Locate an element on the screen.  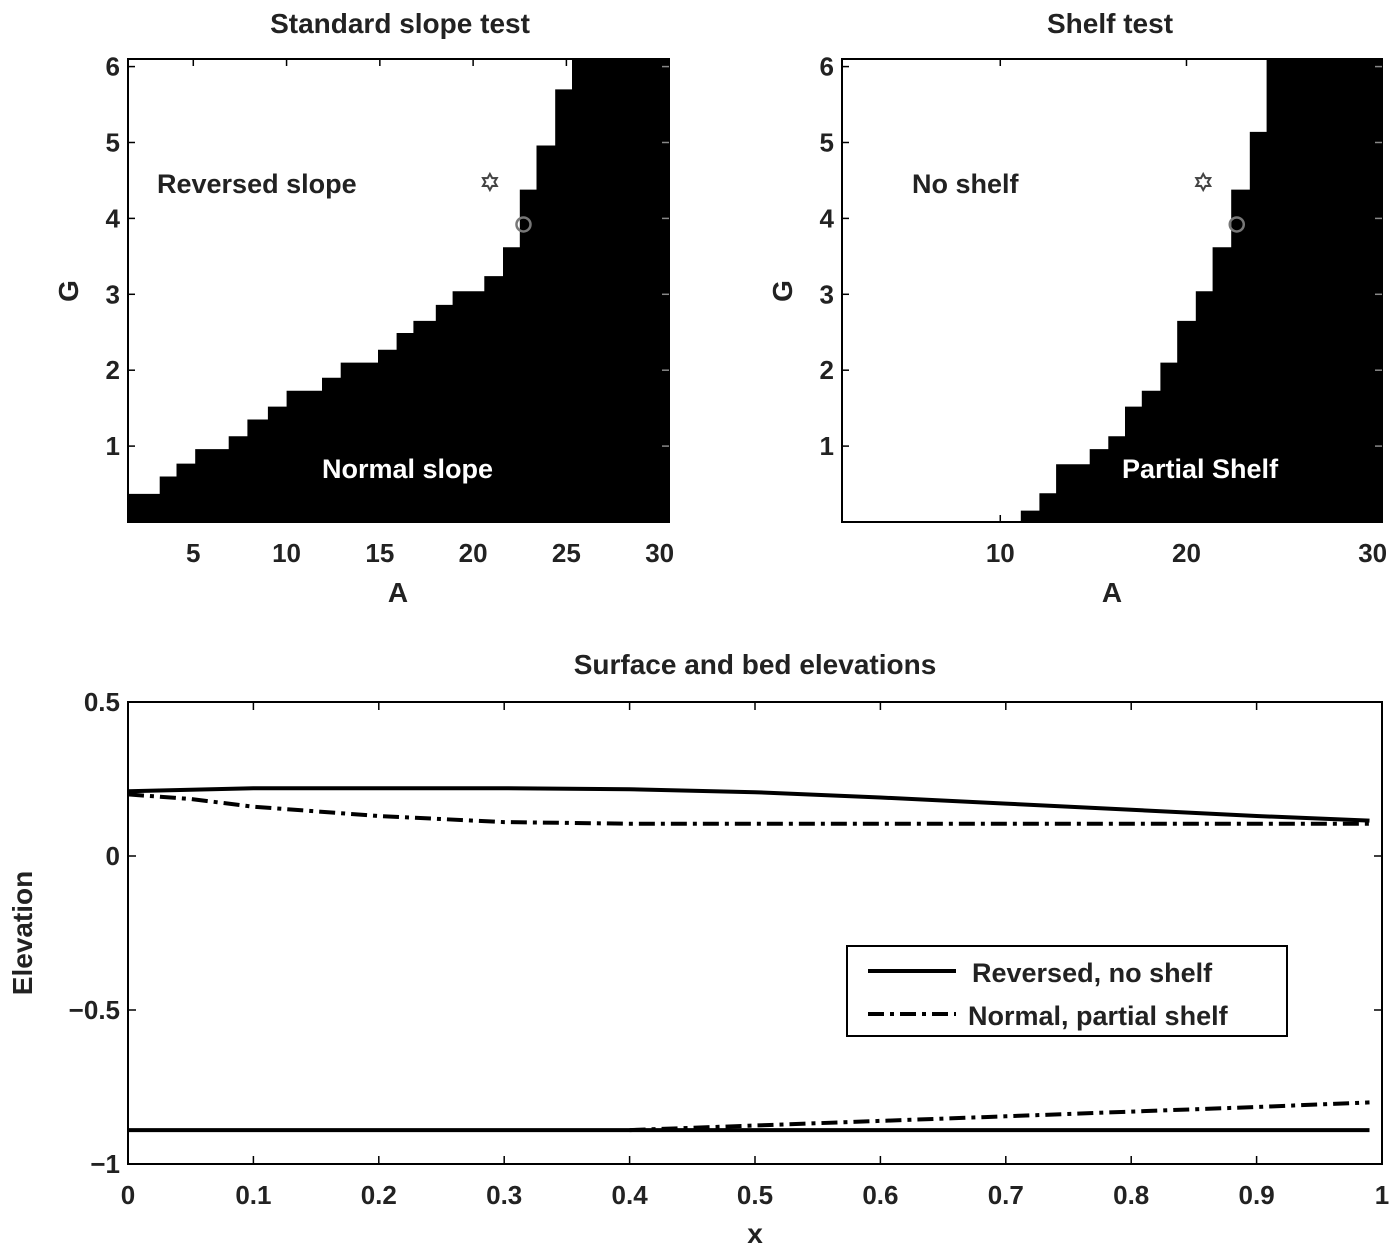
shelf-upper-annotation: No shelf is located at coordinates (966, 184).